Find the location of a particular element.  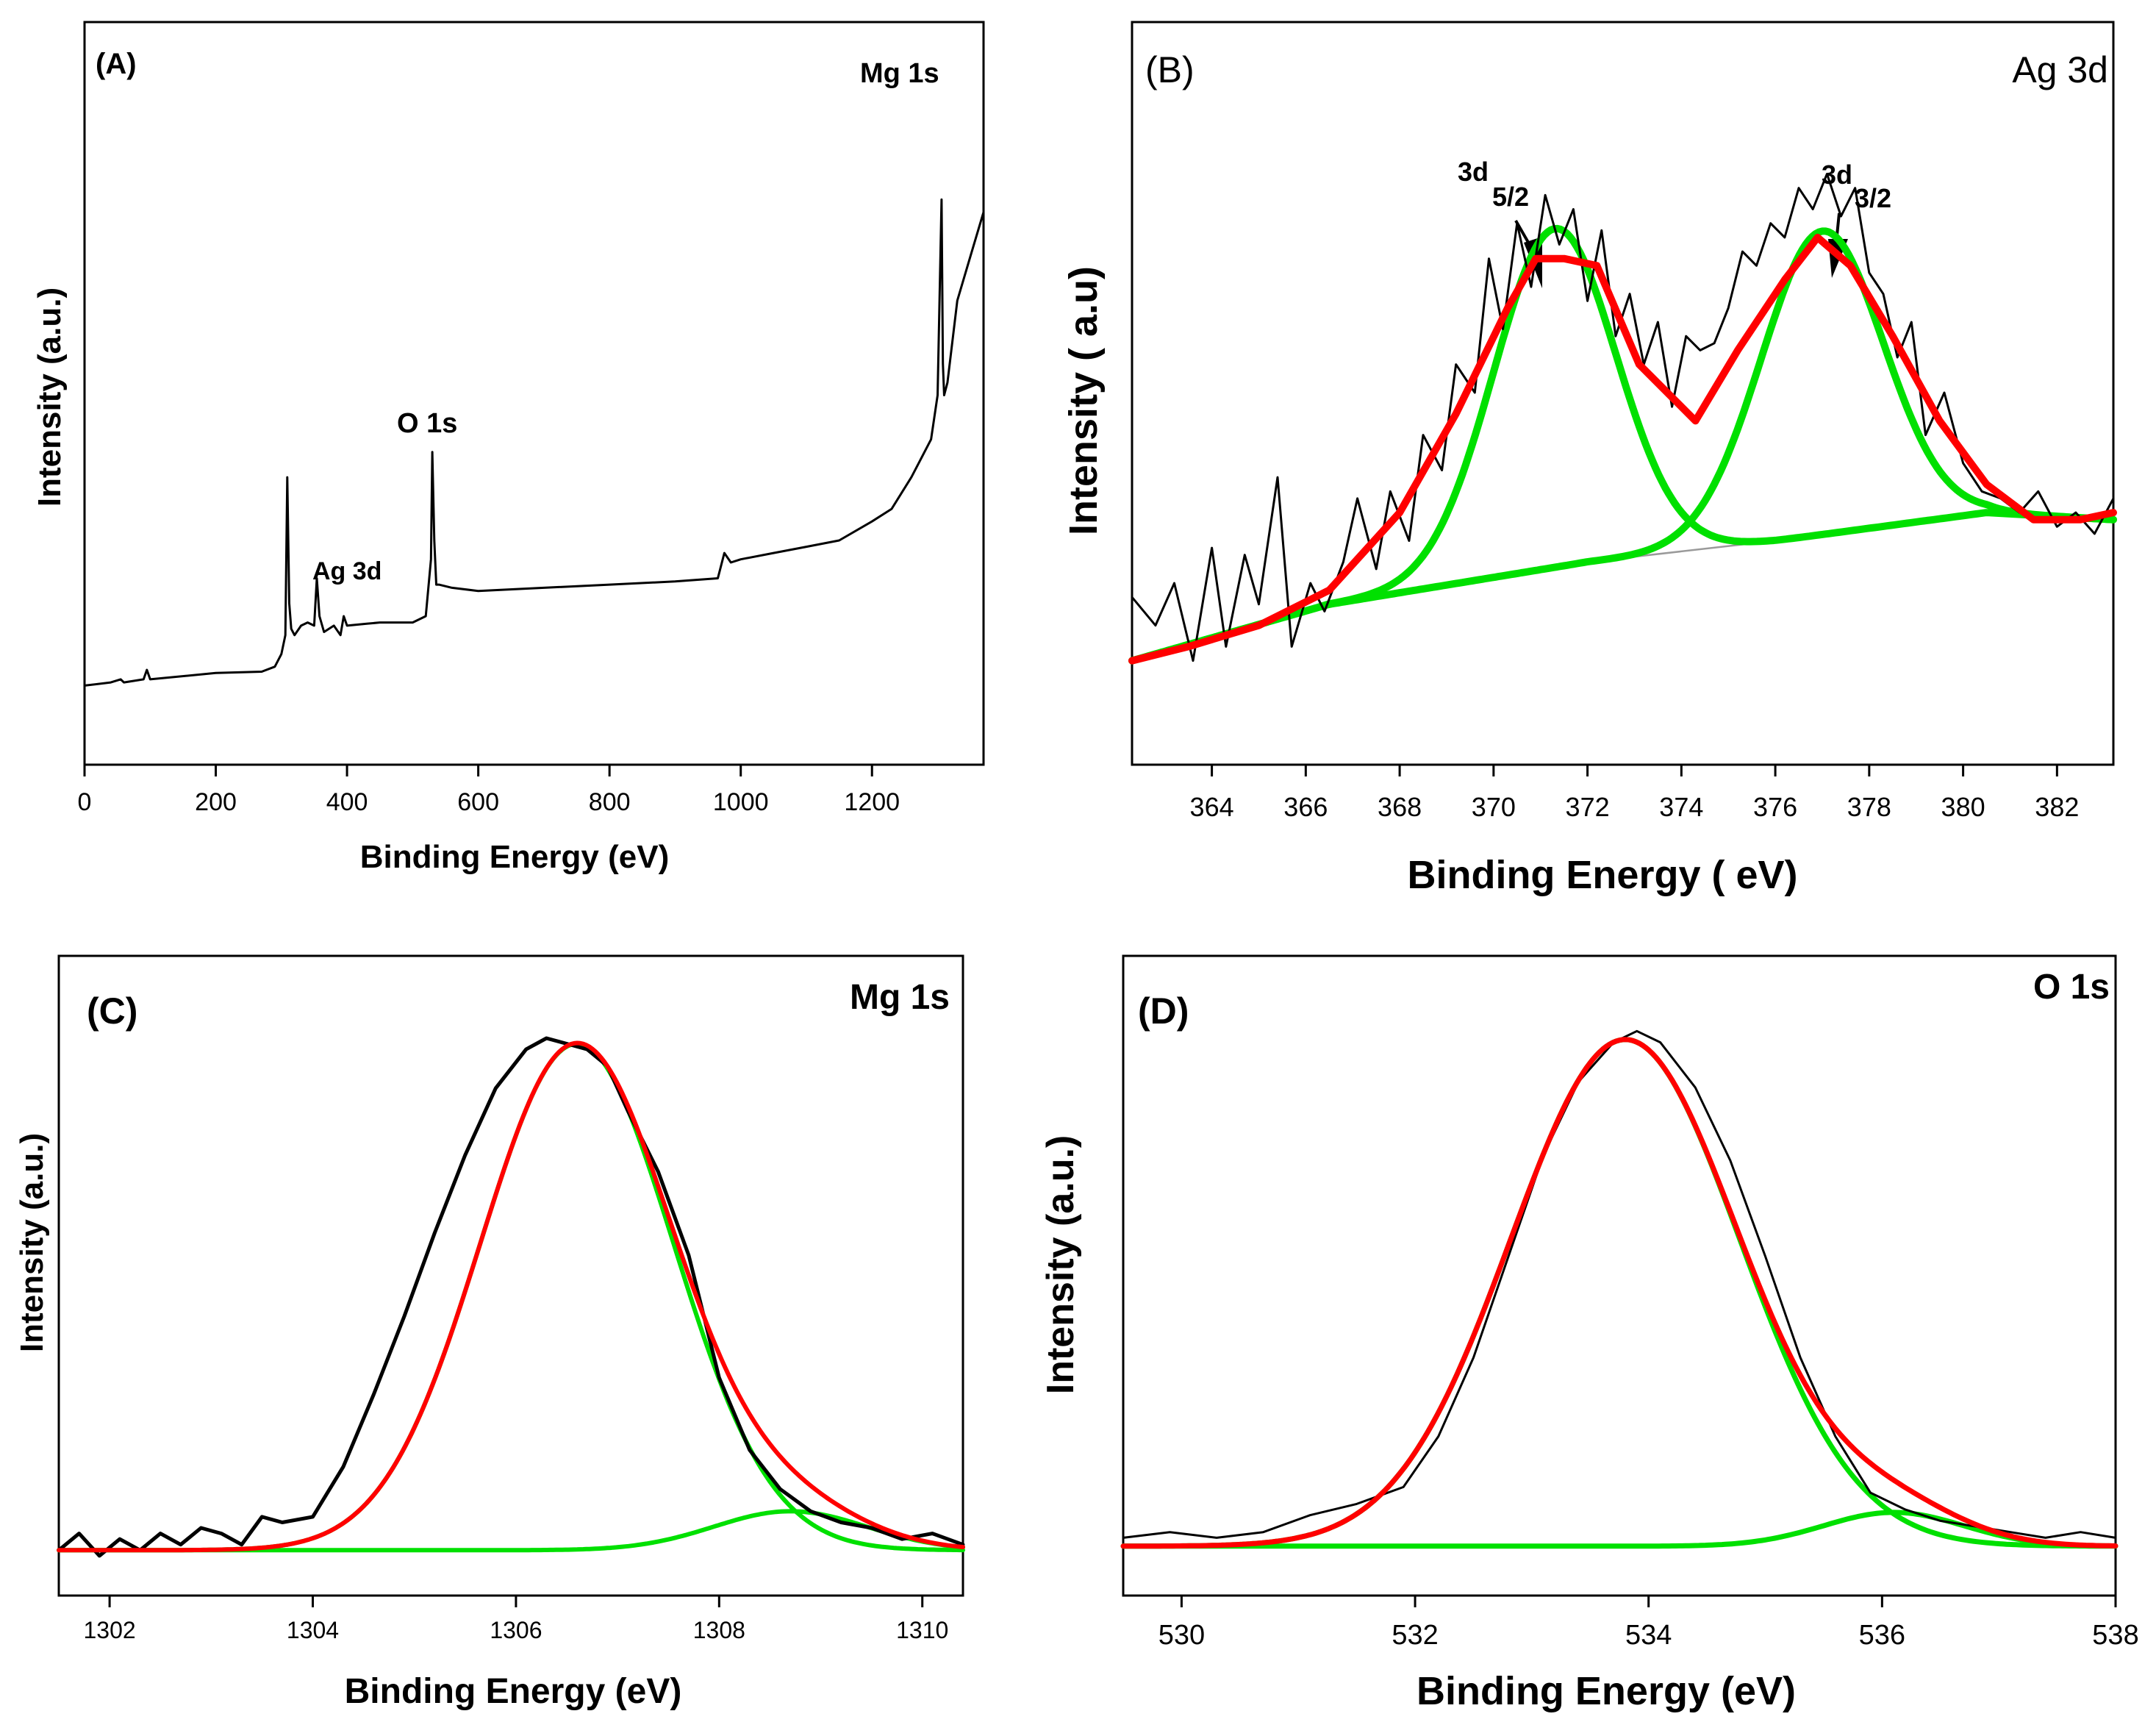

x-tick-label: 0 is located at coordinates (85, 802).